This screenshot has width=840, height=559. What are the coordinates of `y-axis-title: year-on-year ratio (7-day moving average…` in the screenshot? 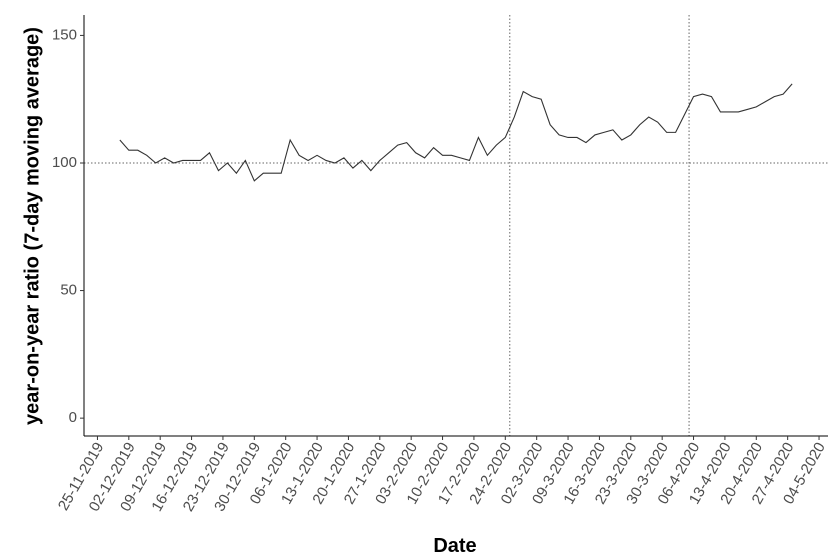 It's located at (32, 226).